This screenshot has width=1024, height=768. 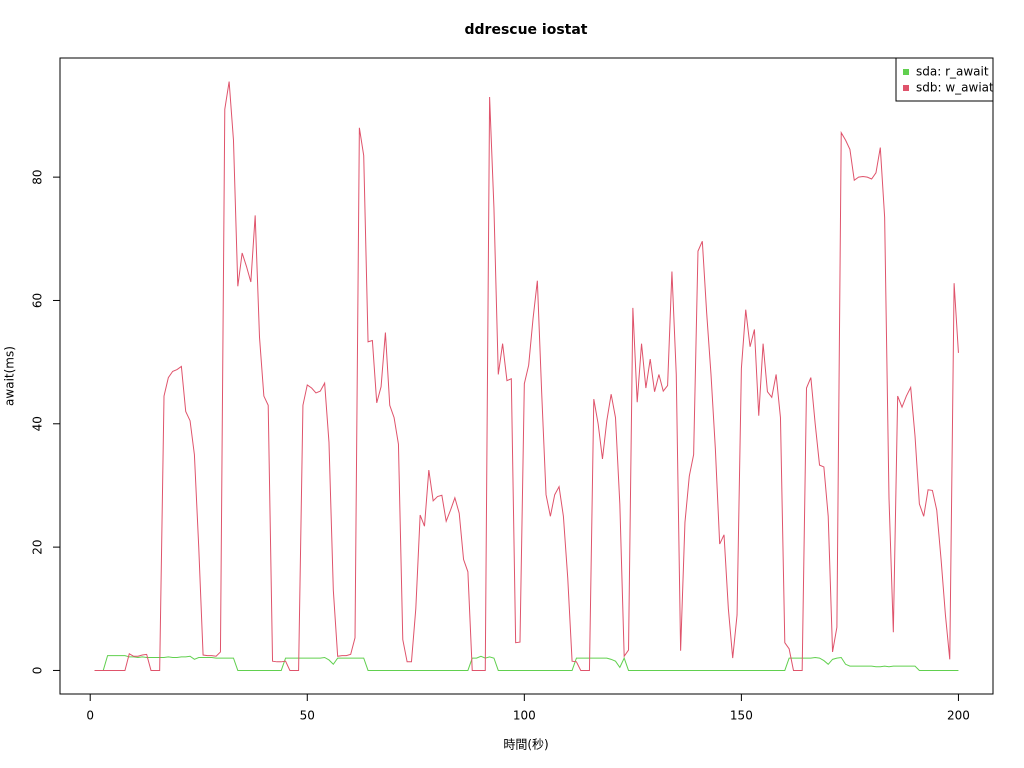 I want to click on x-tick-label: 50, so click(x=307, y=716).